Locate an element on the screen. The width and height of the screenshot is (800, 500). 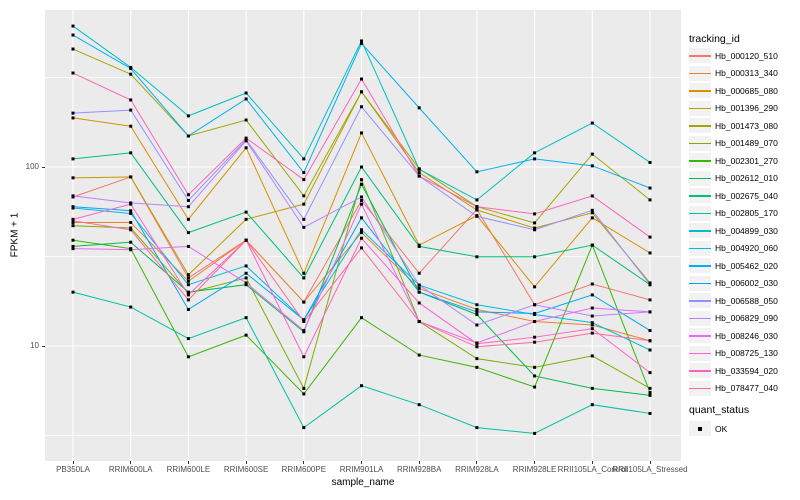
legend-item-label: Hb_001489_070 is located at coordinates (746, 143).